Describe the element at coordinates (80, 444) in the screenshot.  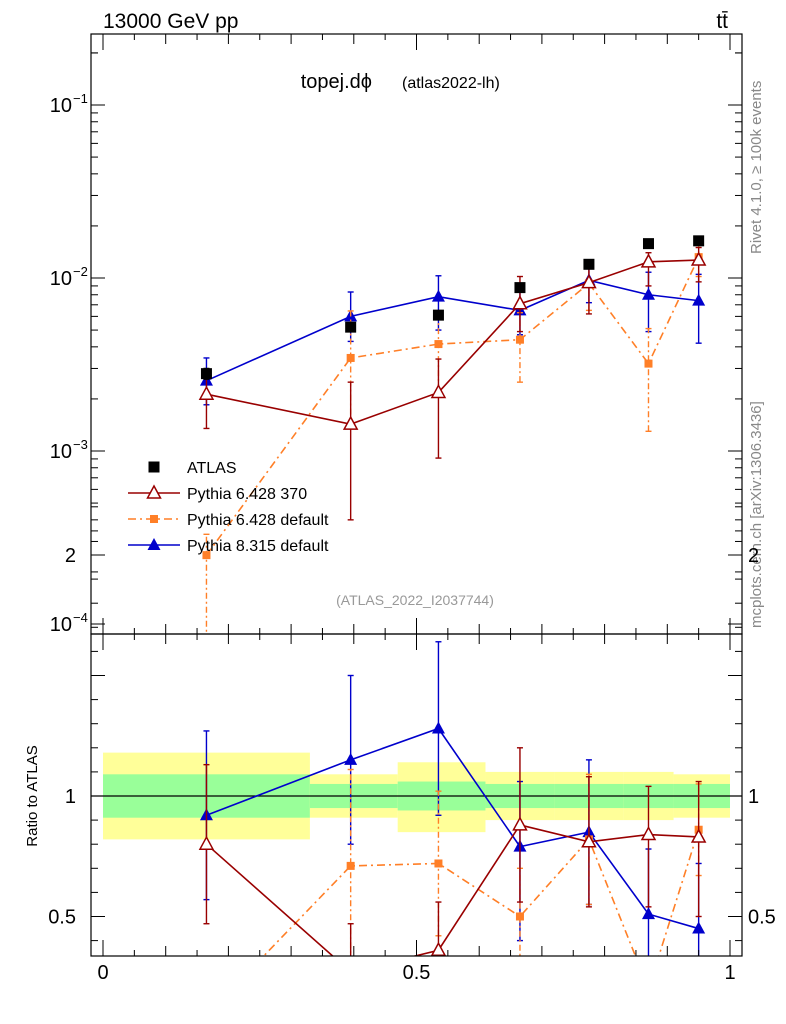
I see `main-ytick-label-exp: −3` at that location.